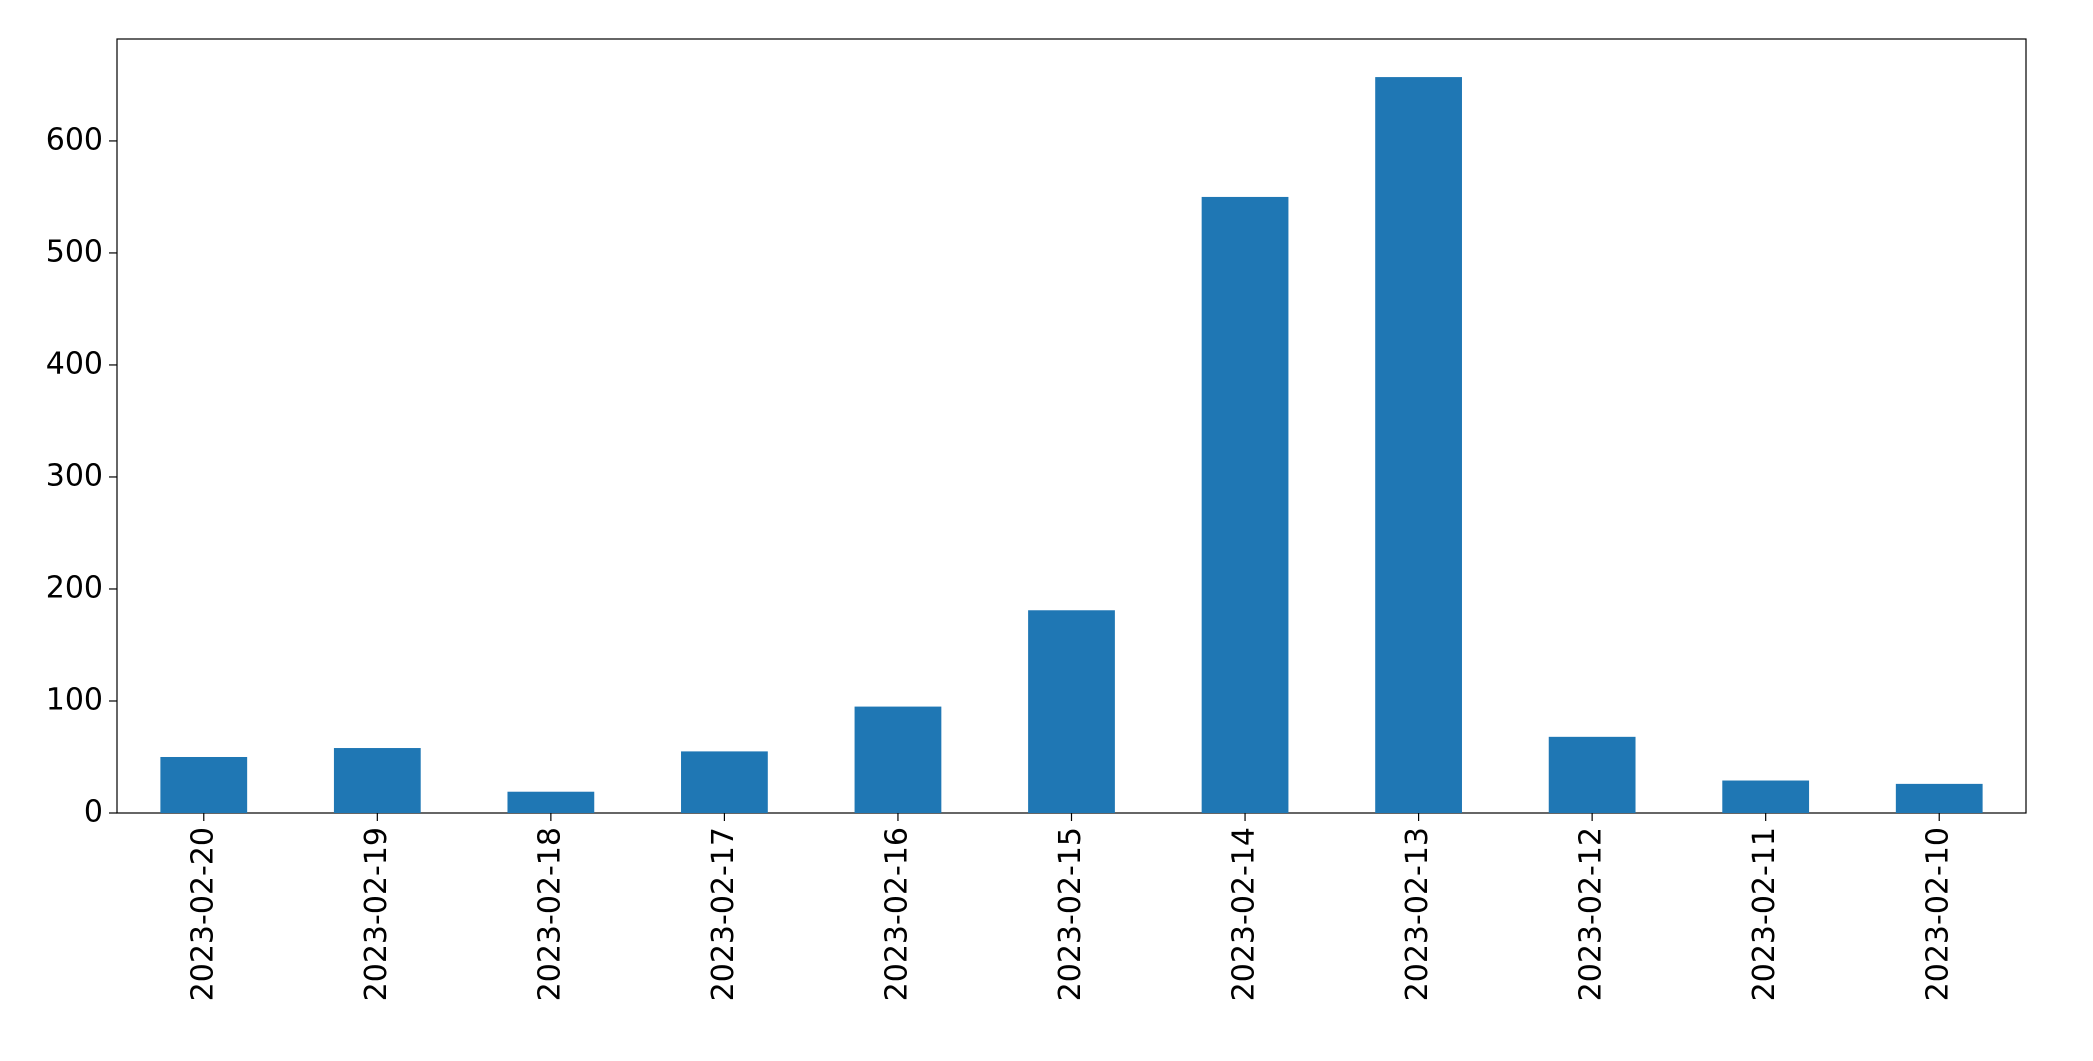  Describe the element at coordinates (74, 251) in the screenshot. I see `y-tick-label: 500` at that location.